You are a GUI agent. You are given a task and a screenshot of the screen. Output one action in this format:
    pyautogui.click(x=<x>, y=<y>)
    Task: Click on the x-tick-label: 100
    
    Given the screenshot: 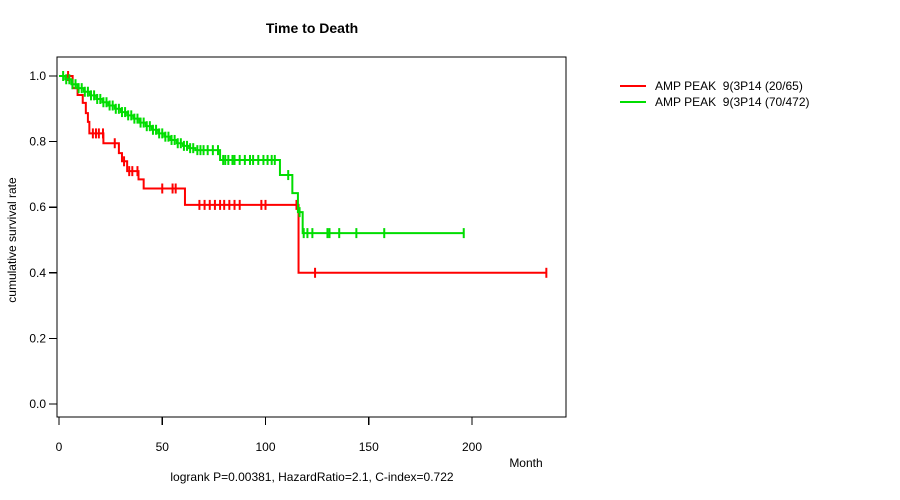 What is the action you would take?
    pyautogui.click(x=265, y=447)
    